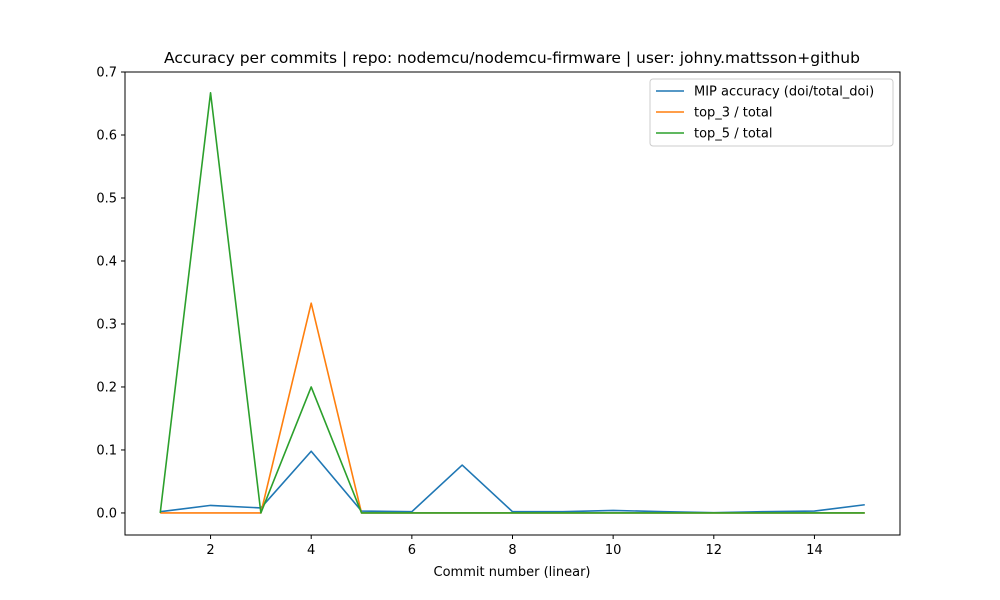 The height and width of the screenshot is (600, 1000). I want to click on y-tick-label: 0.4, so click(106, 261).